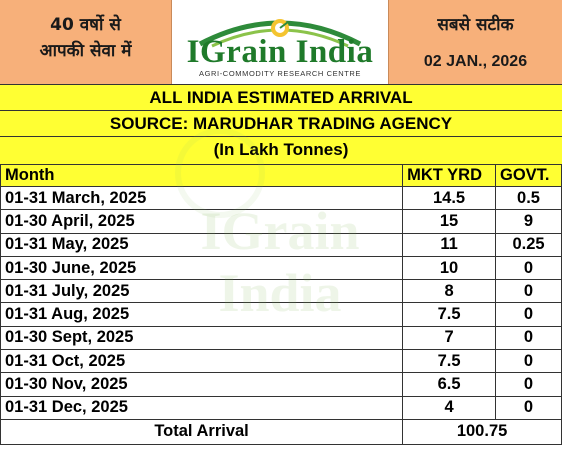  What do you see at coordinates (85, 25) in the screenshot?
I see `tagline-line1: 40 वर्षो से` at bounding box center [85, 25].